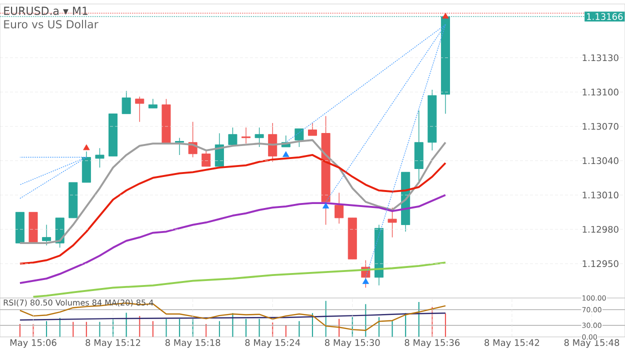  What do you see at coordinates (512, 343) in the screenshot?
I see `x-tick-label: 8 May 15:42` at bounding box center [512, 343].